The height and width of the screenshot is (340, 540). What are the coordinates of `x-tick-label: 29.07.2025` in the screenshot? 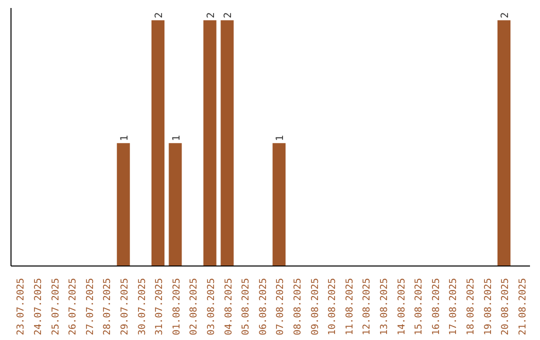 It's located at (124, 307).